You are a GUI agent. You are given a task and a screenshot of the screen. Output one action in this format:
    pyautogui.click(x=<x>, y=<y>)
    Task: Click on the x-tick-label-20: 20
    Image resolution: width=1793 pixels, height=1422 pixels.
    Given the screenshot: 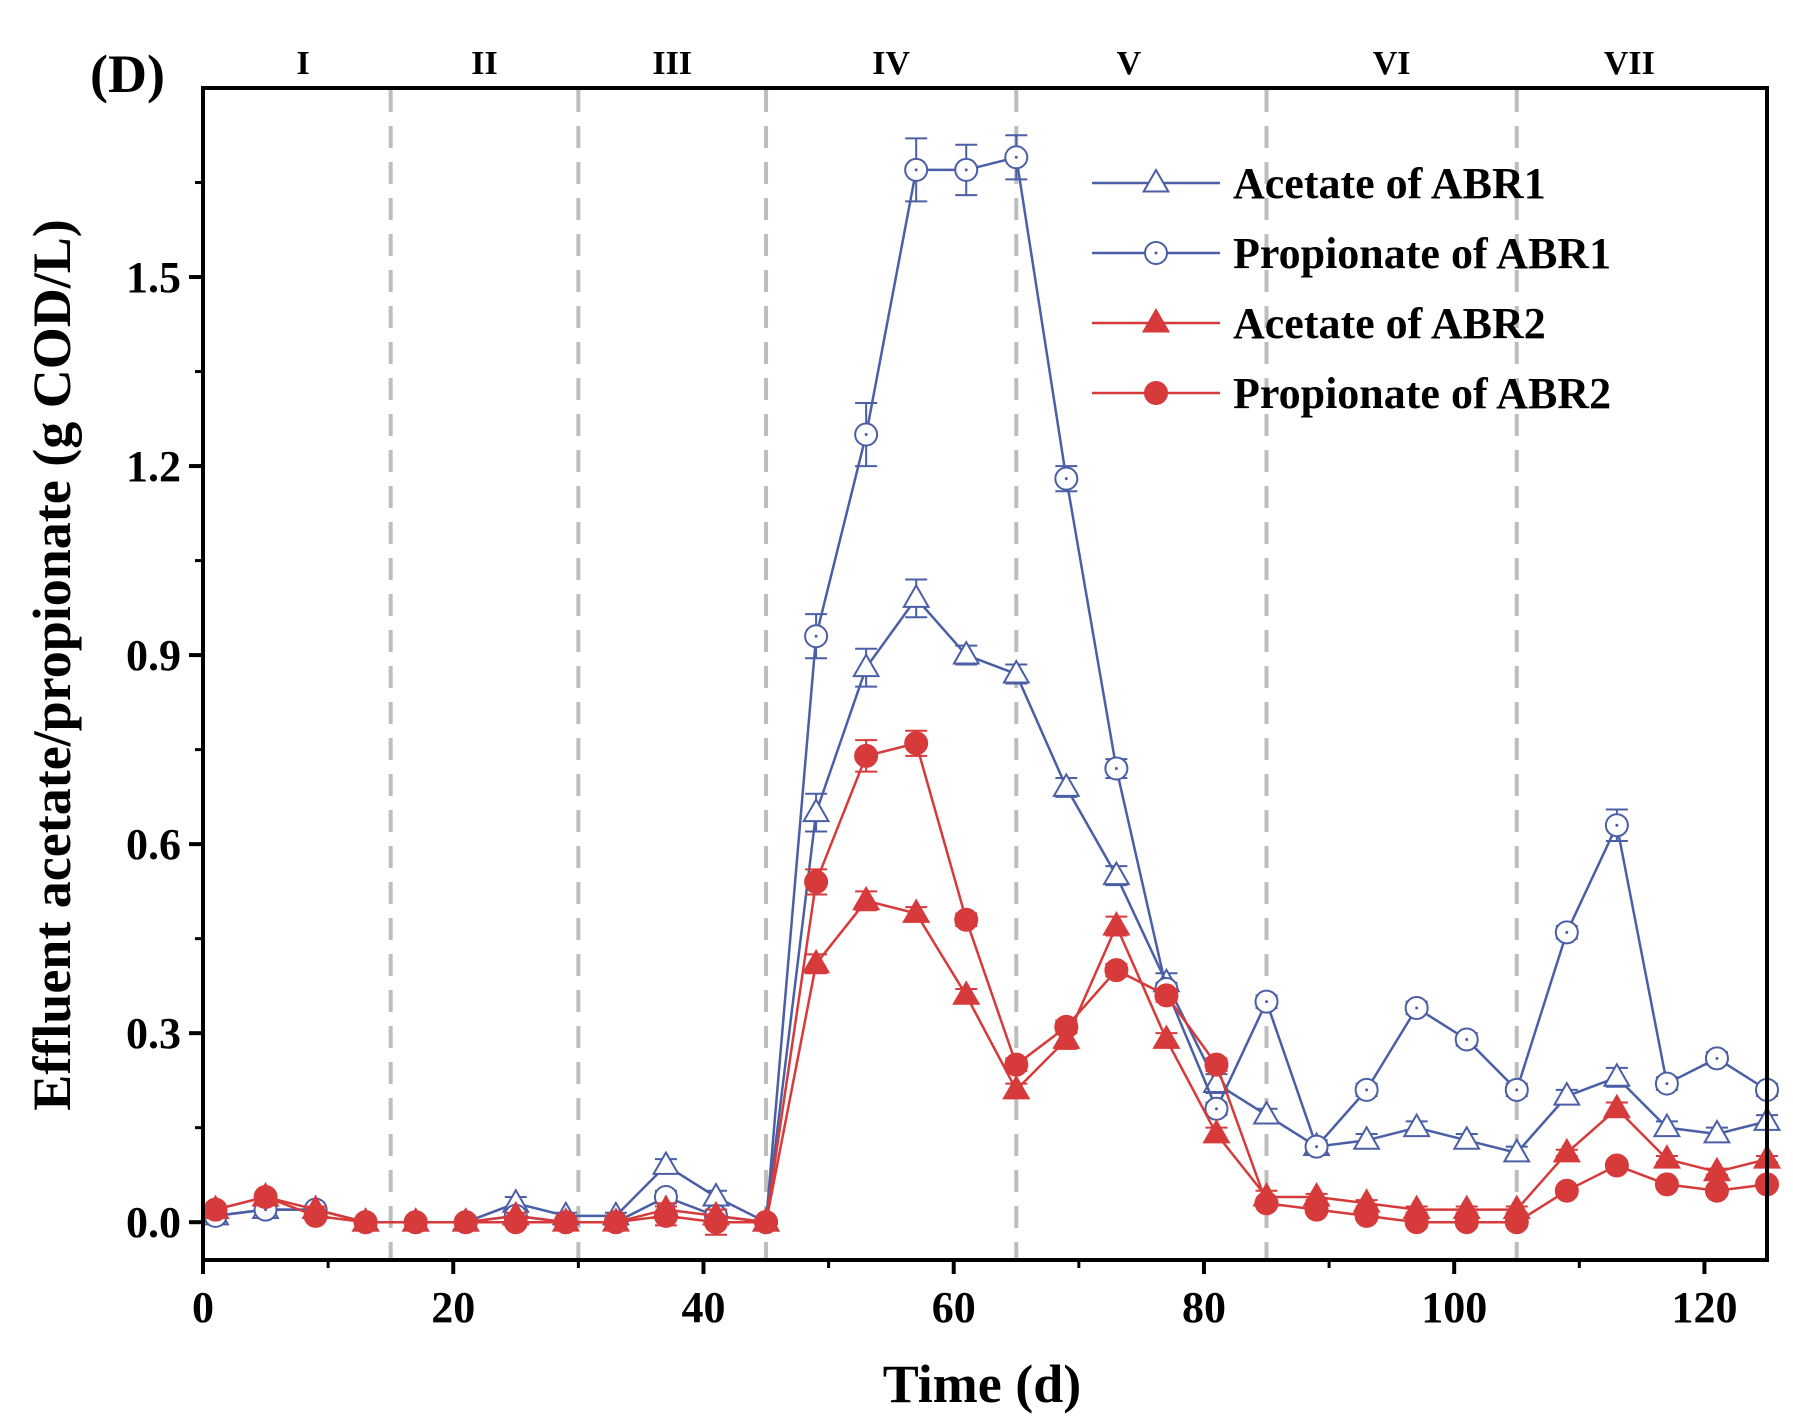 What is the action you would take?
    pyautogui.click(x=453, y=1307)
    